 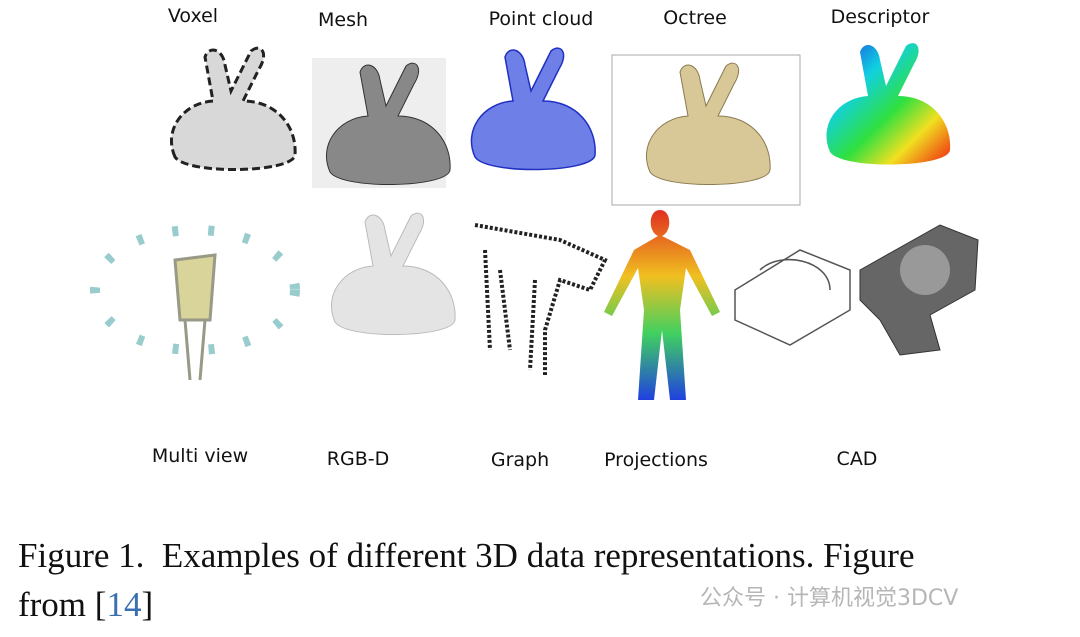 I want to click on voxel-bunny, so click(x=233, y=109).